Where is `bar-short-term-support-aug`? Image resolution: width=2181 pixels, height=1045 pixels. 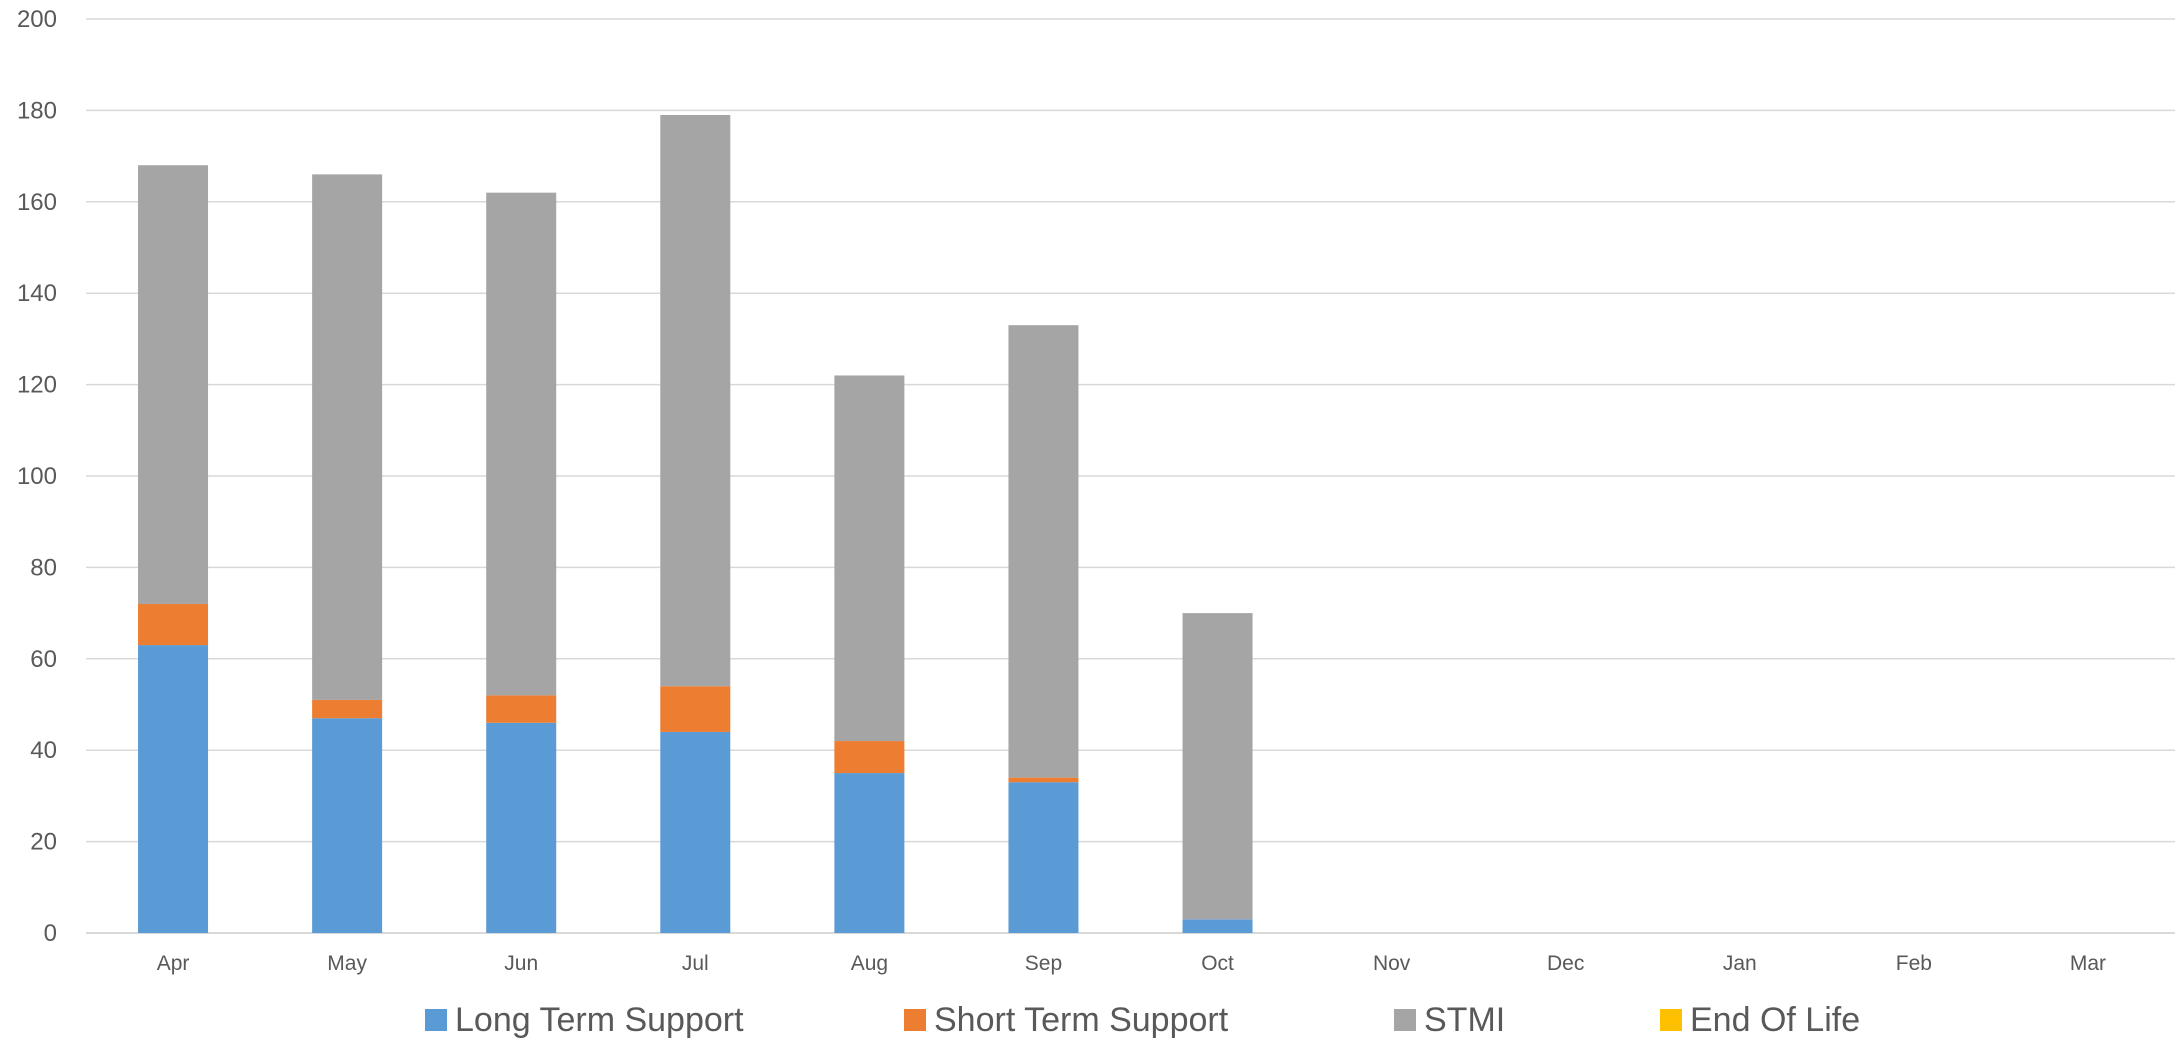
bar-short-term-support-aug is located at coordinates (869, 757).